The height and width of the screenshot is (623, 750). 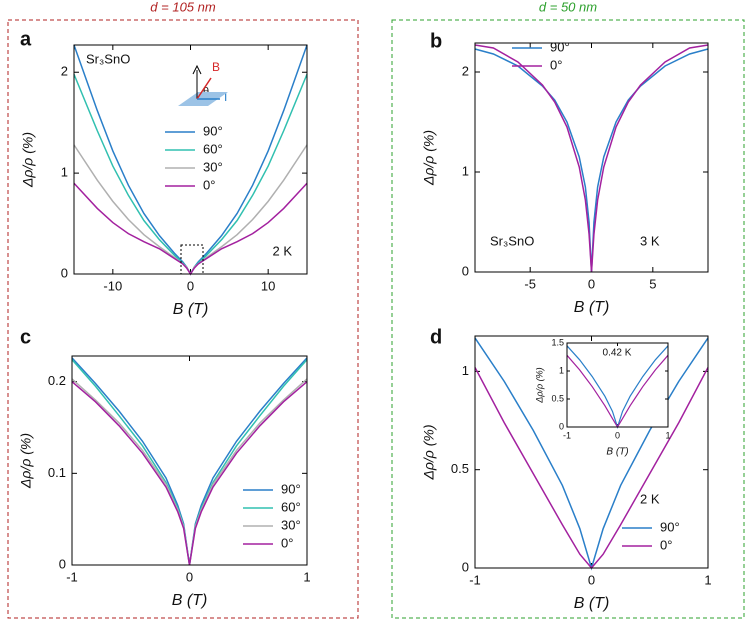 I want to click on annotation: θ, so click(x=206, y=92).